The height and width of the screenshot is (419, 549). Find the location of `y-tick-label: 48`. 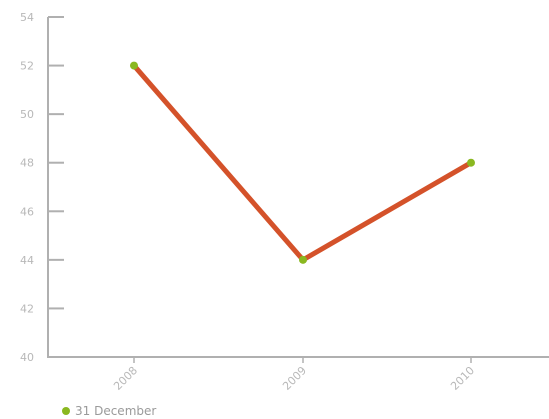

y-tick-label: 48 is located at coordinates (27, 163).